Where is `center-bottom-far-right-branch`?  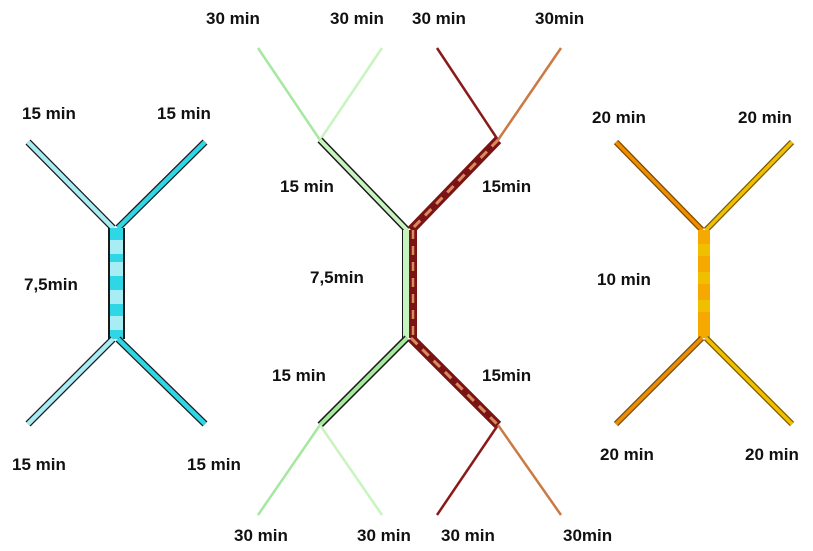
center-bottom-far-right-branch is located at coordinates (529, 470).